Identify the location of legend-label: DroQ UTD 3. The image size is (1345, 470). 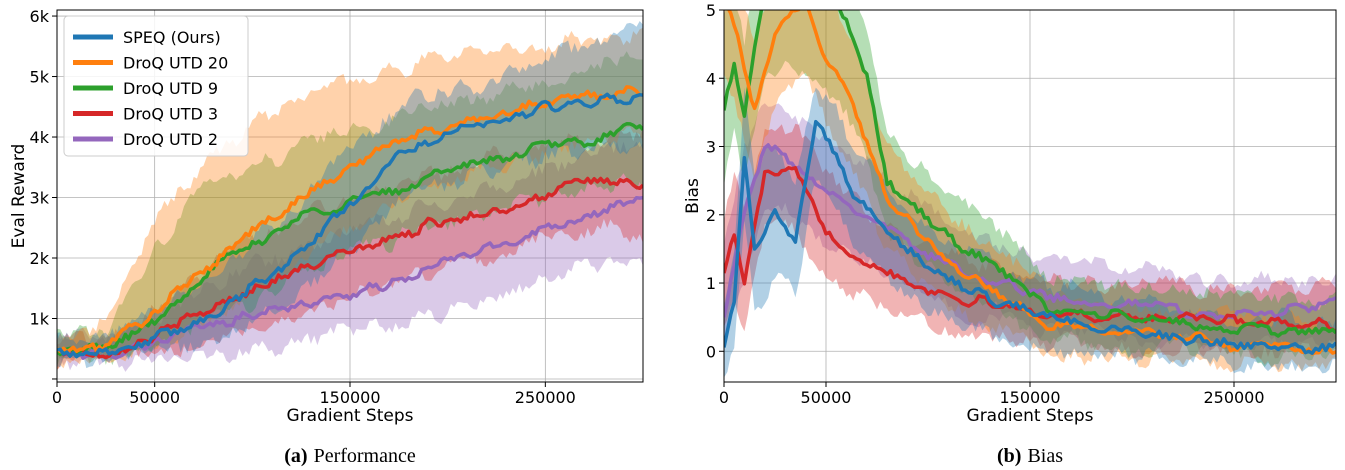
(170, 114).